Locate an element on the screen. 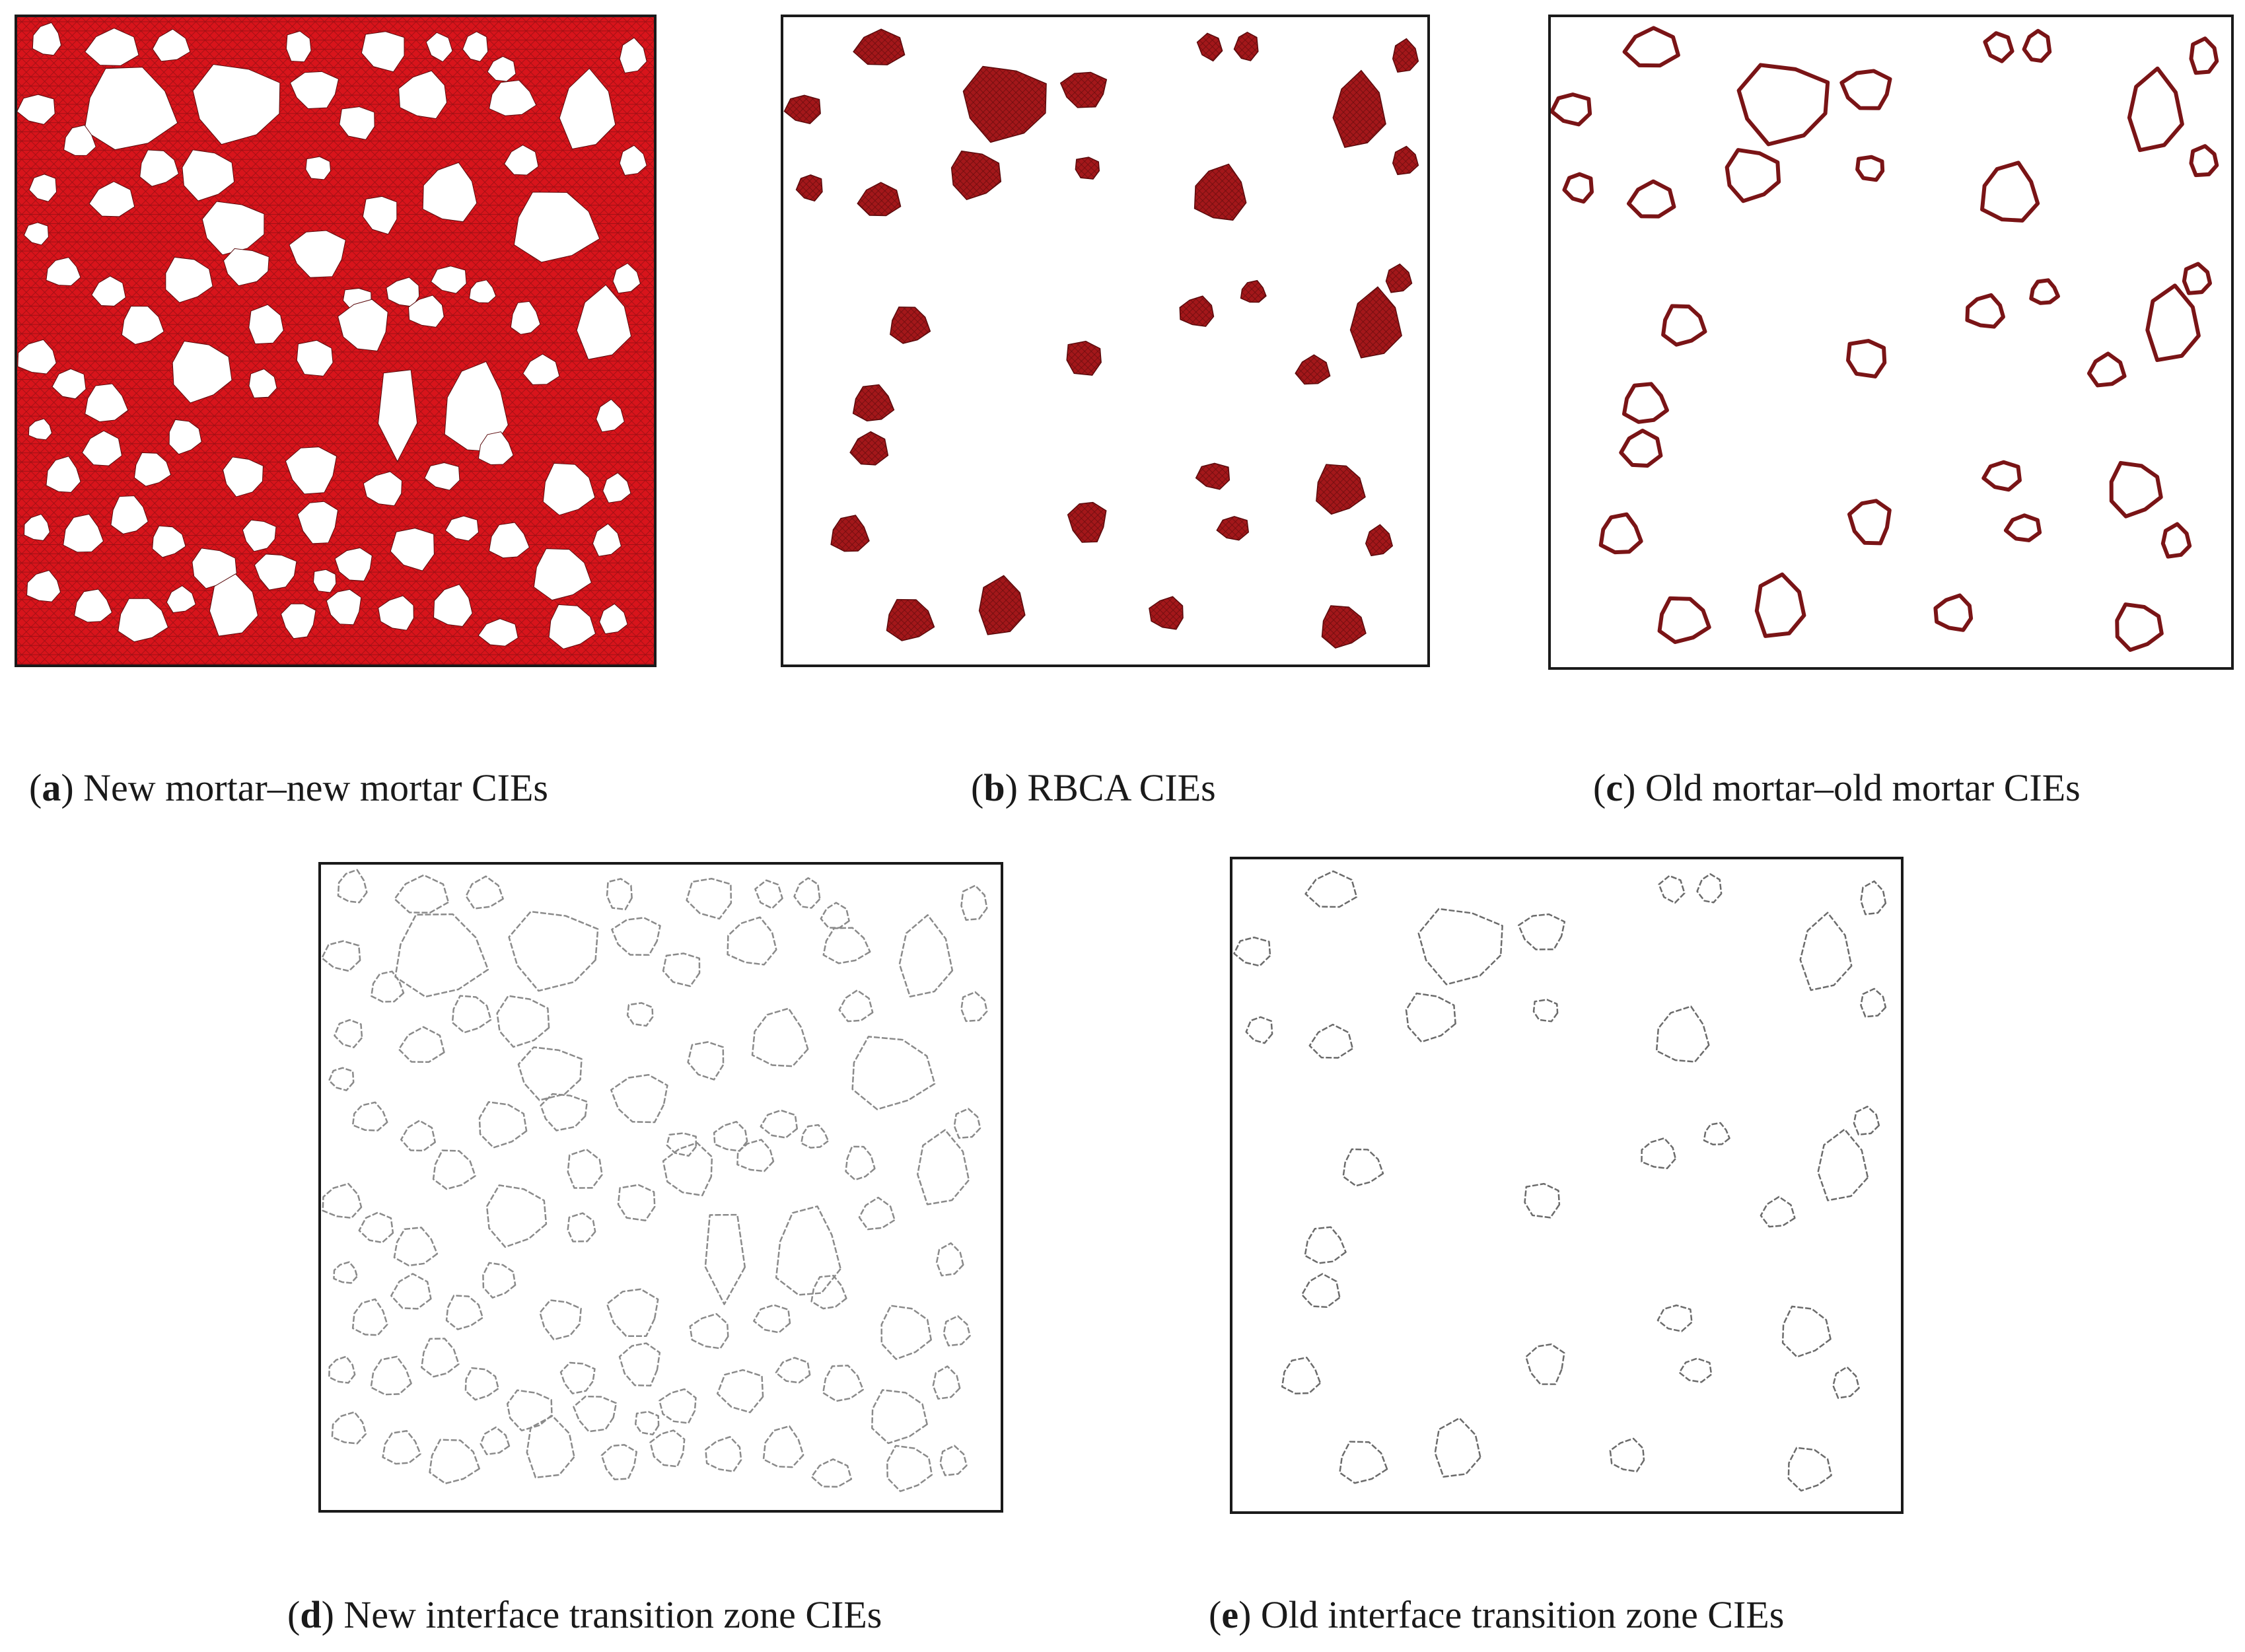 The height and width of the screenshot is (1652, 2245). panel-a-new-mortar-mesh is located at coordinates (336, 341).